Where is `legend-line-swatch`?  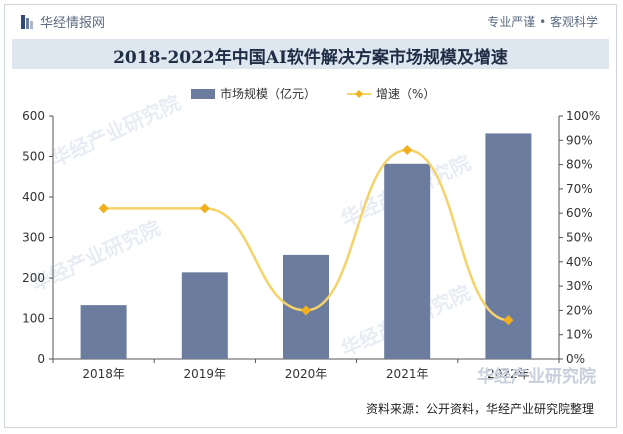 legend-line-swatch is located at coordinates (359, 93).